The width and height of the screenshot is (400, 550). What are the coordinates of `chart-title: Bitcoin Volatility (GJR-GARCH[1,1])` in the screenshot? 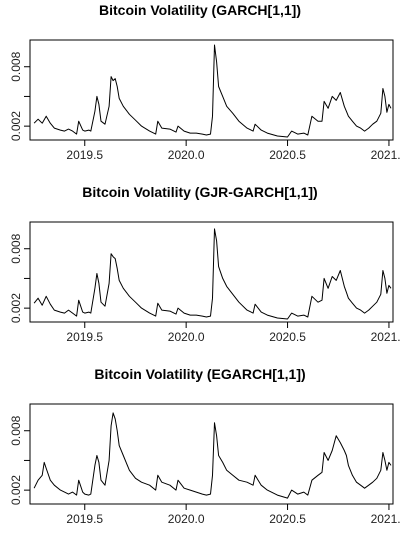 It's located at (200, 192).